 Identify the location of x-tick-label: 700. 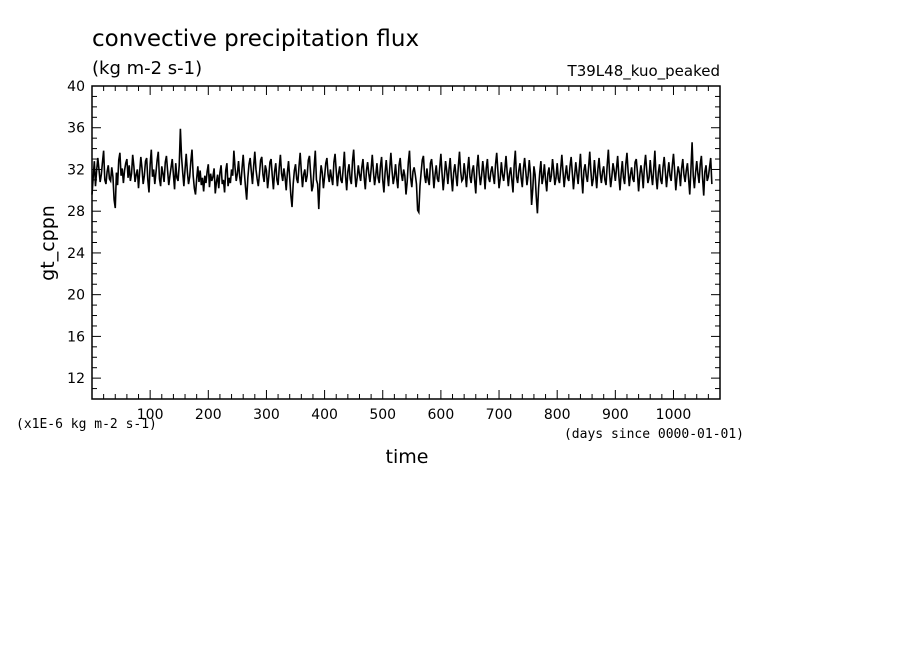
(499, 415).